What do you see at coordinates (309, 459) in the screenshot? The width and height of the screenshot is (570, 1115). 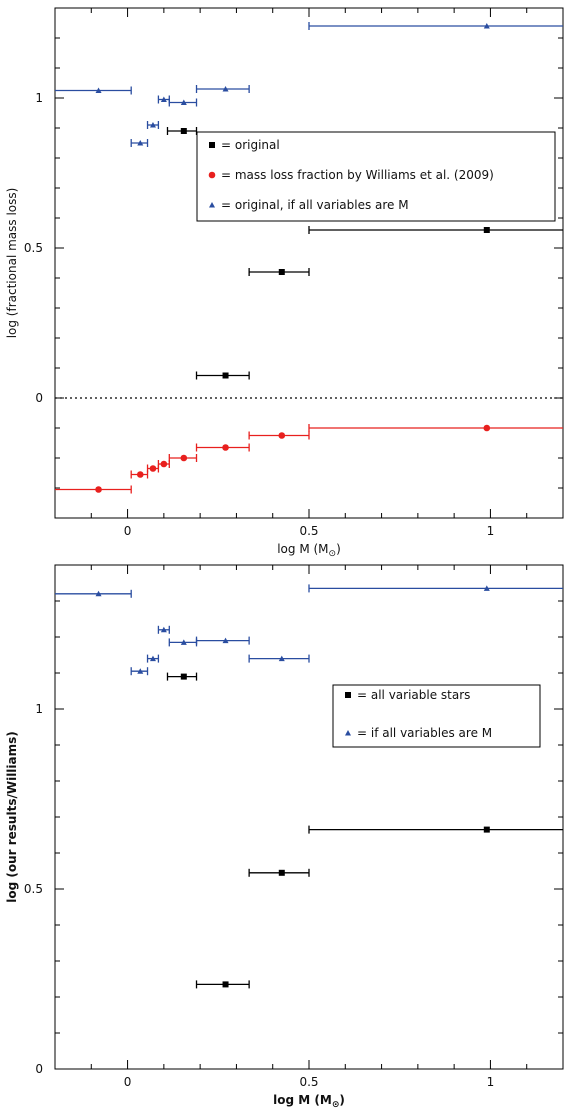 I see `series-circle` at bounding box center [309, 459].